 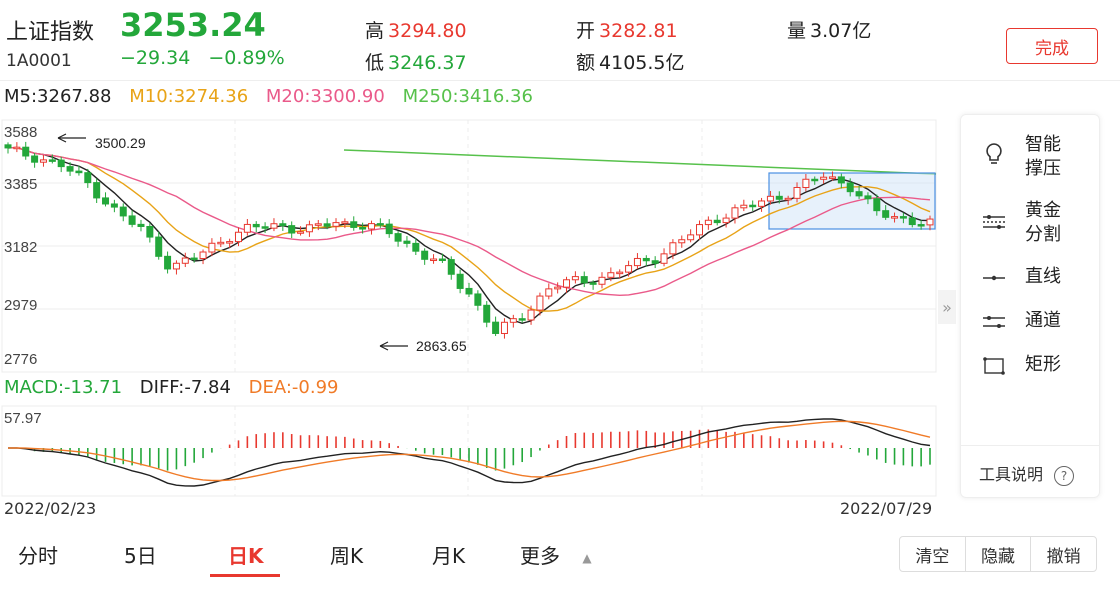 What do you see at coordinates (638, 31) in the screenshot?
I see `open-value: 3282.81` at bounding box center [638, 31].